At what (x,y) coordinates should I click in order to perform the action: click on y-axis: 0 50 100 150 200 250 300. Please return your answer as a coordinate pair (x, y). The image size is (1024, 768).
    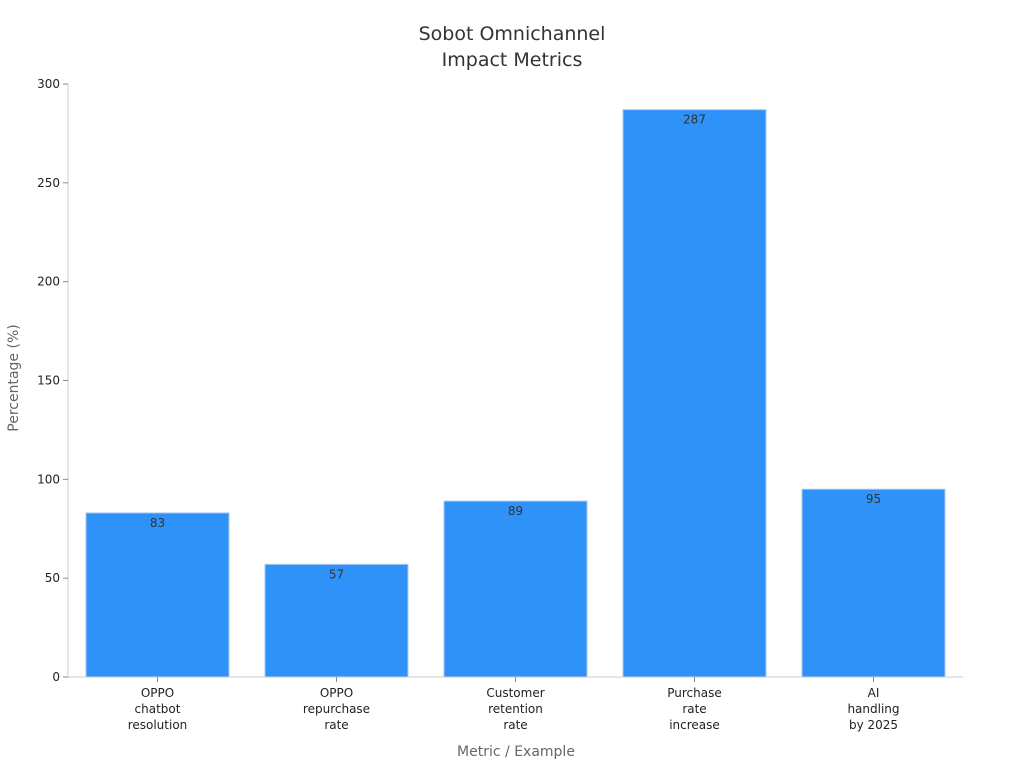
    Looking at the image, I should click on (53, 380).